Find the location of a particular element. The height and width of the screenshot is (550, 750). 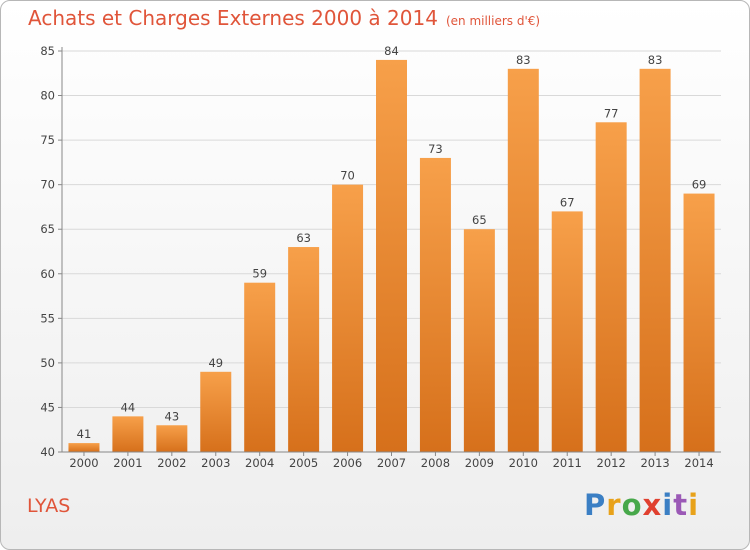

x-tick-label: 2009 is located at coordinates (479, 463).